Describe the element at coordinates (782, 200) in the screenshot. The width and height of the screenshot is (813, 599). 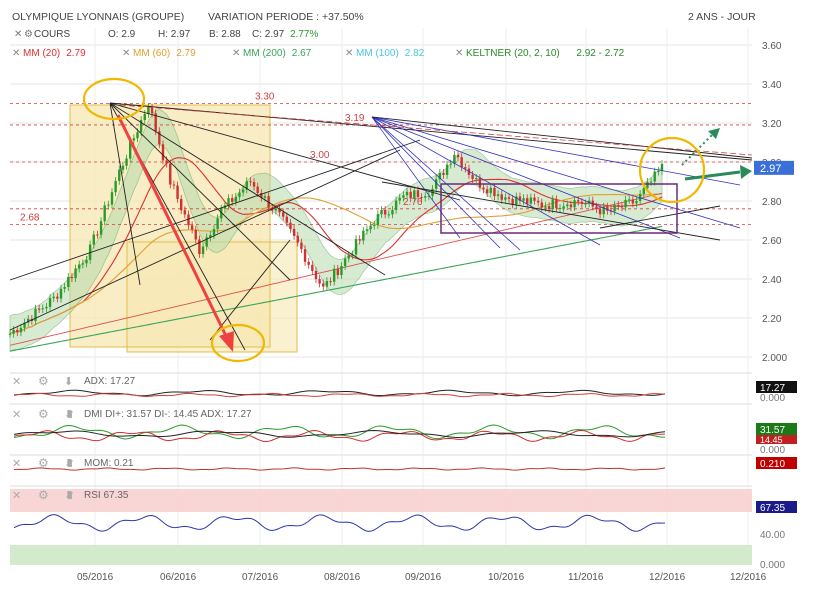
I see `price-axis-bg` at that location.